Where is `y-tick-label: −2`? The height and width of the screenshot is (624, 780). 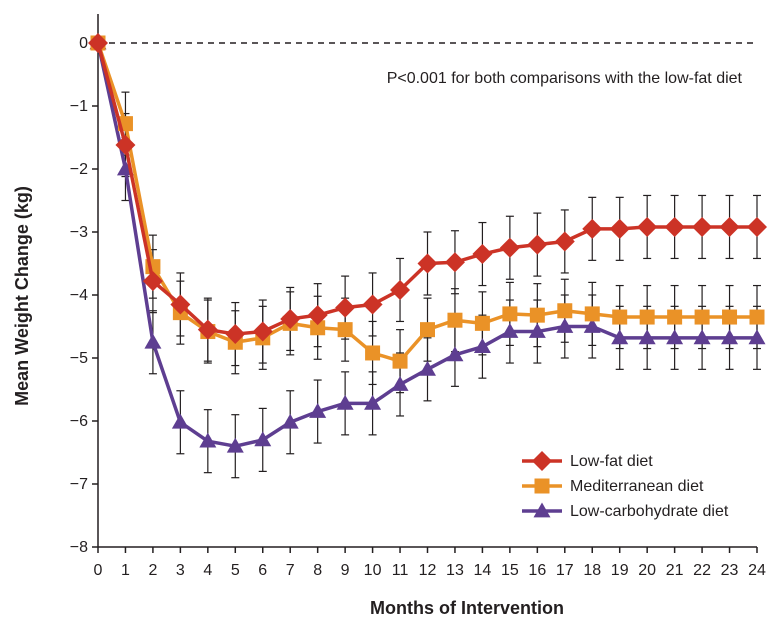
y-tick-label: −2 is located at coordinates (79, 169).